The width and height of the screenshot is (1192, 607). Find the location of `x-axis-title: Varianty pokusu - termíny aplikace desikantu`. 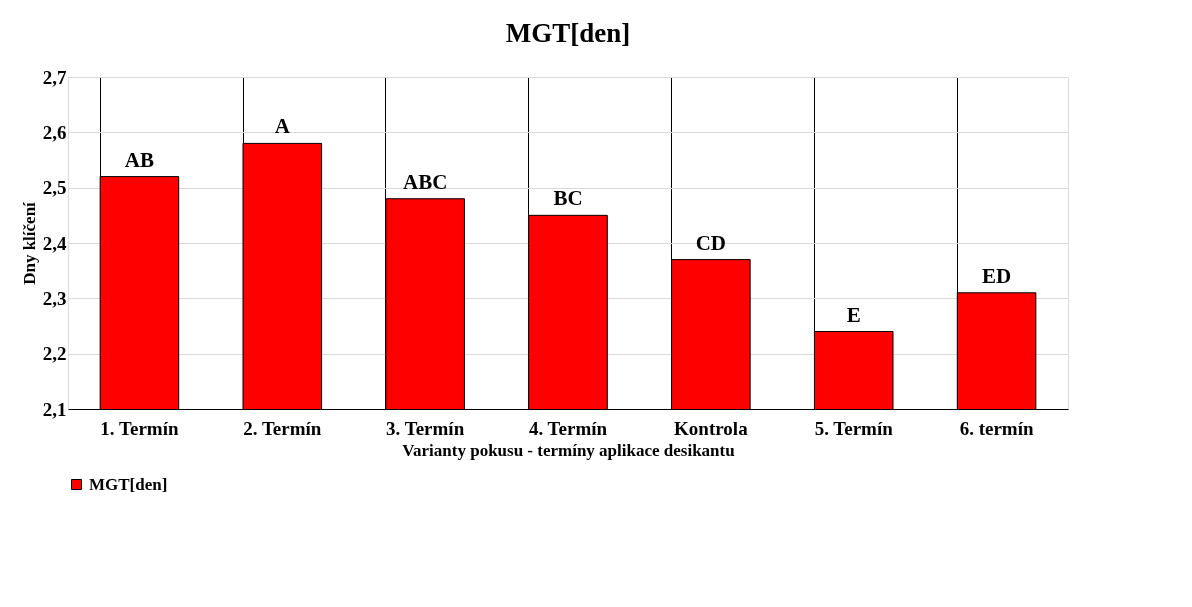

x-axis-title: Varianty pokusu - termíny aplikace desikantu is located at coordinates (568, 450).